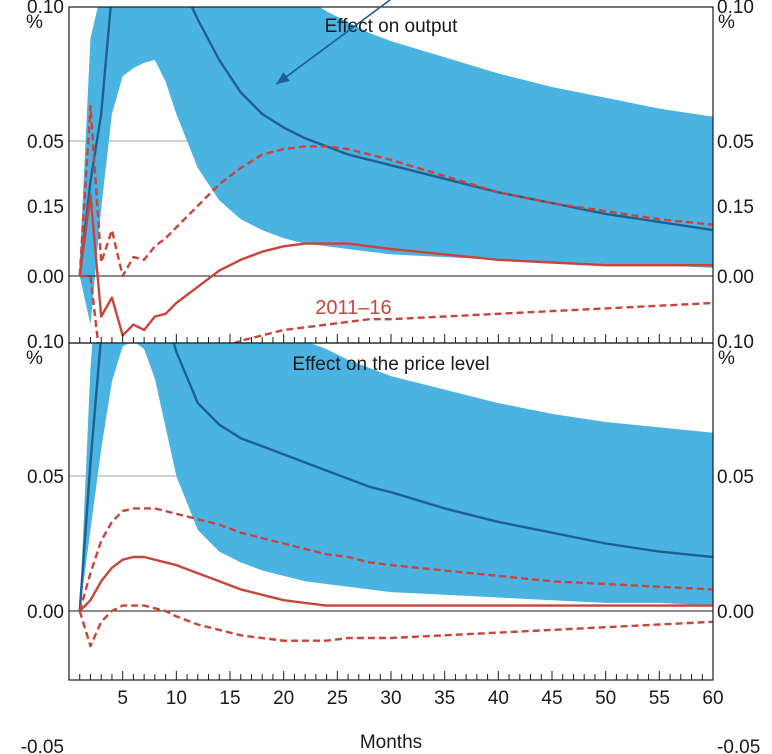 Image resolution: width=772 pixels, height=754 pixels. Describe the element at coordinates (337, 698) in the screenshot. I see `x-tick-label-4: 25` at that location.